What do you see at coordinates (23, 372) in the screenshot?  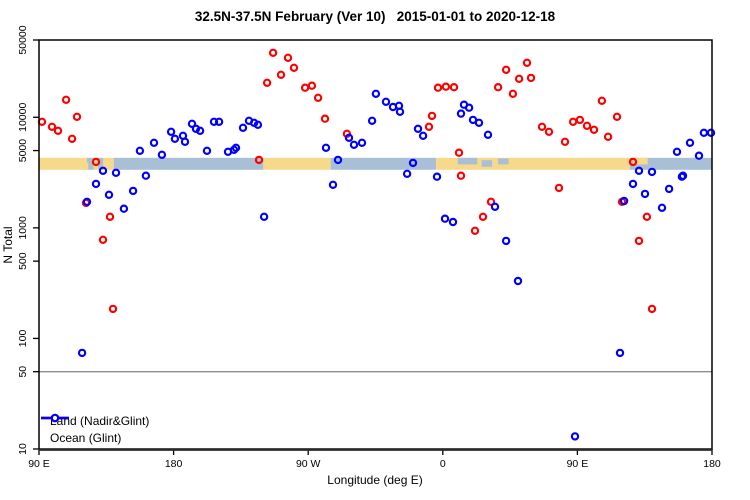 I see `y-tick-label: 50` at bounding box center [23, 372].